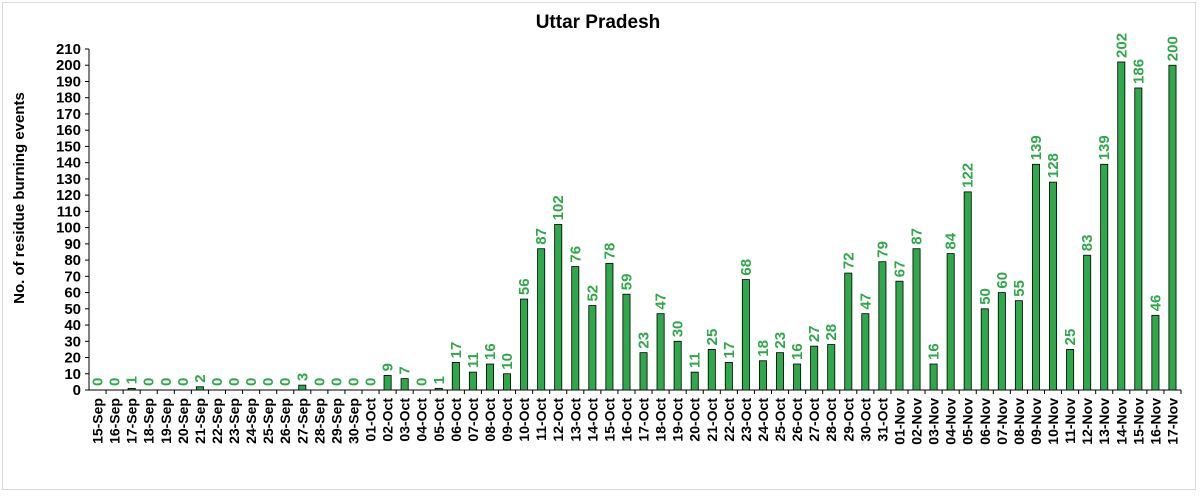  Describe the element at coordinates (985, 296) in the screenshot. I see `data-label: 50` at that location.